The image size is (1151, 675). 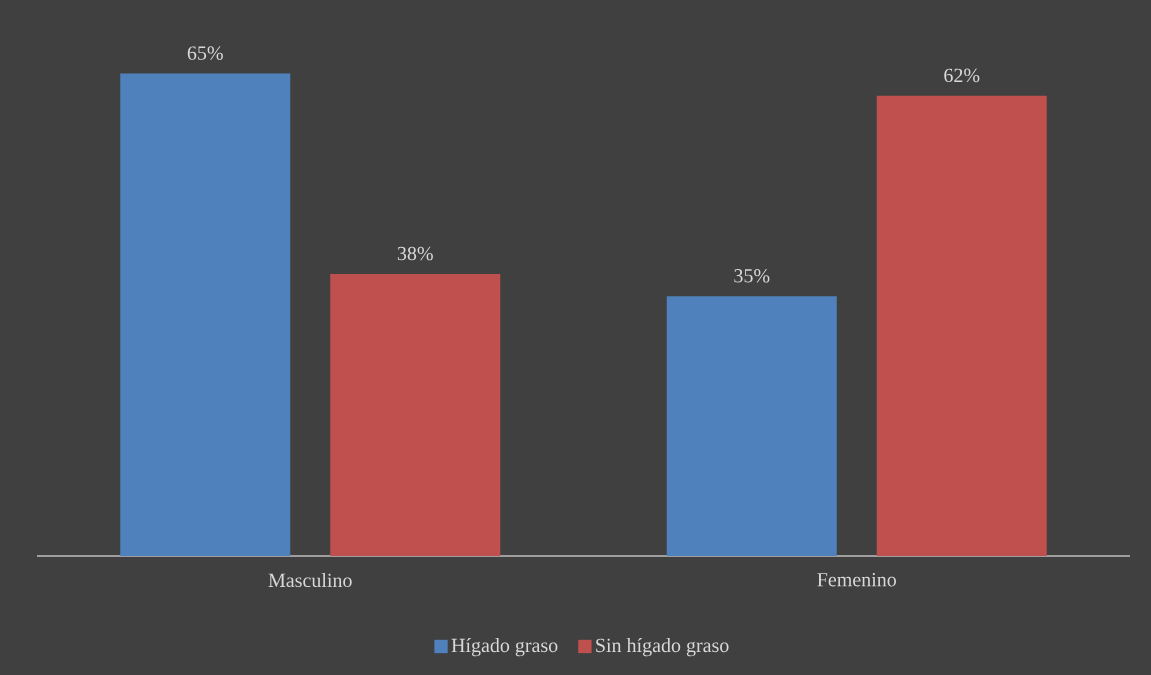 I want to click on data-label: 38%, so click(x=415, y=253).